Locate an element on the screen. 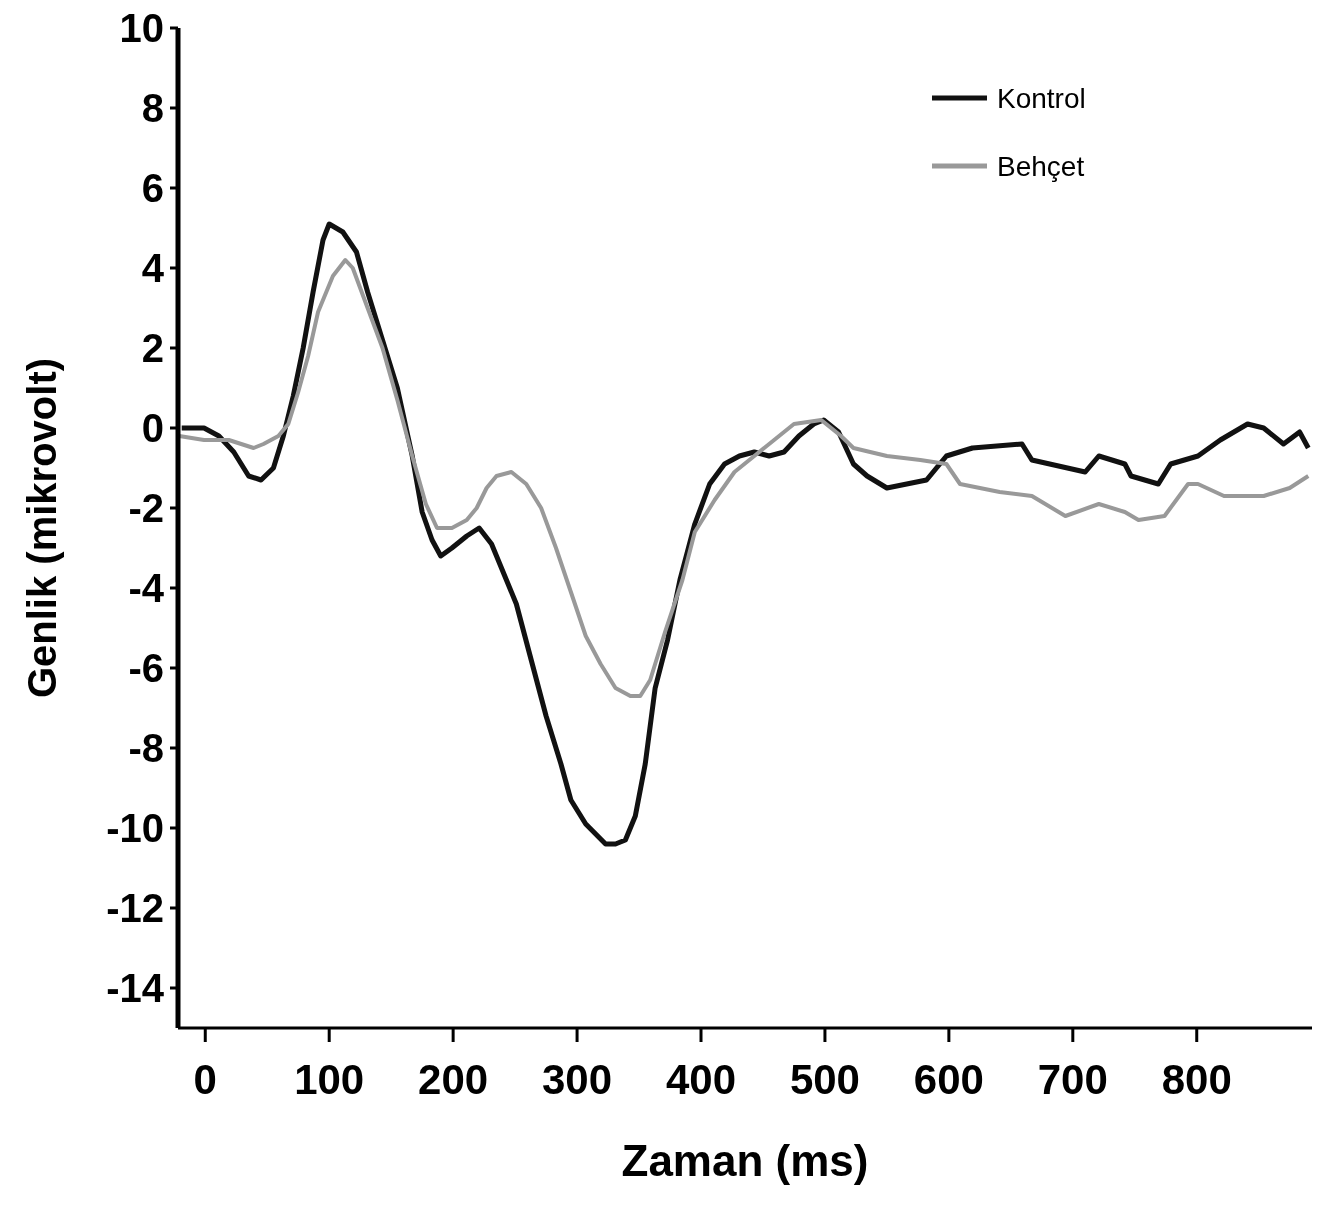 The height and width of the screenshot is (1206, 1324). y-axis-title: Genlik (mikrovolt) is located at coordinates (42, 528).